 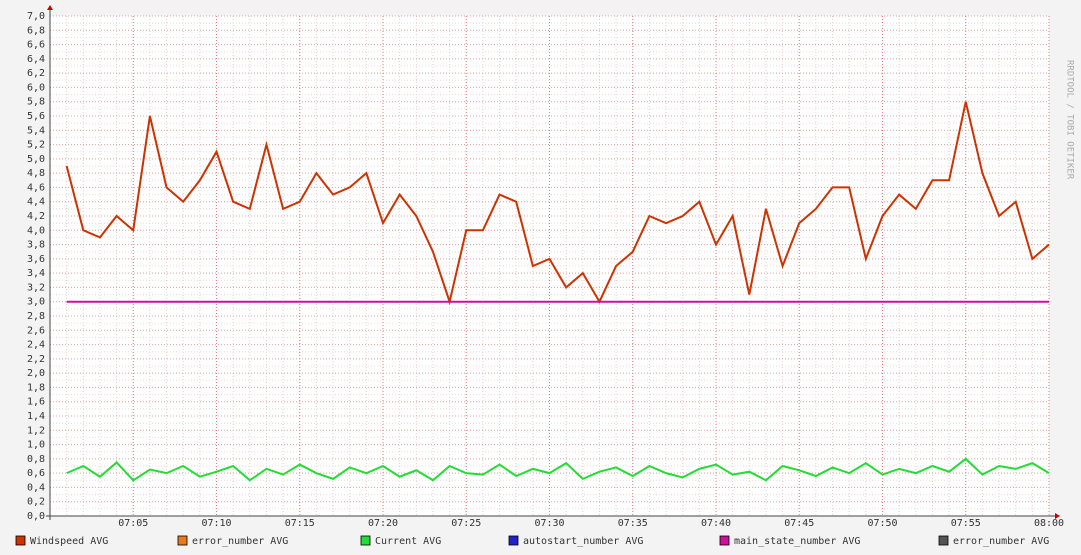 What do you see at coordinates (716, 523) in the screenshot?
I see `x-tick-label: 07:40` at bounding box center [716, 523].